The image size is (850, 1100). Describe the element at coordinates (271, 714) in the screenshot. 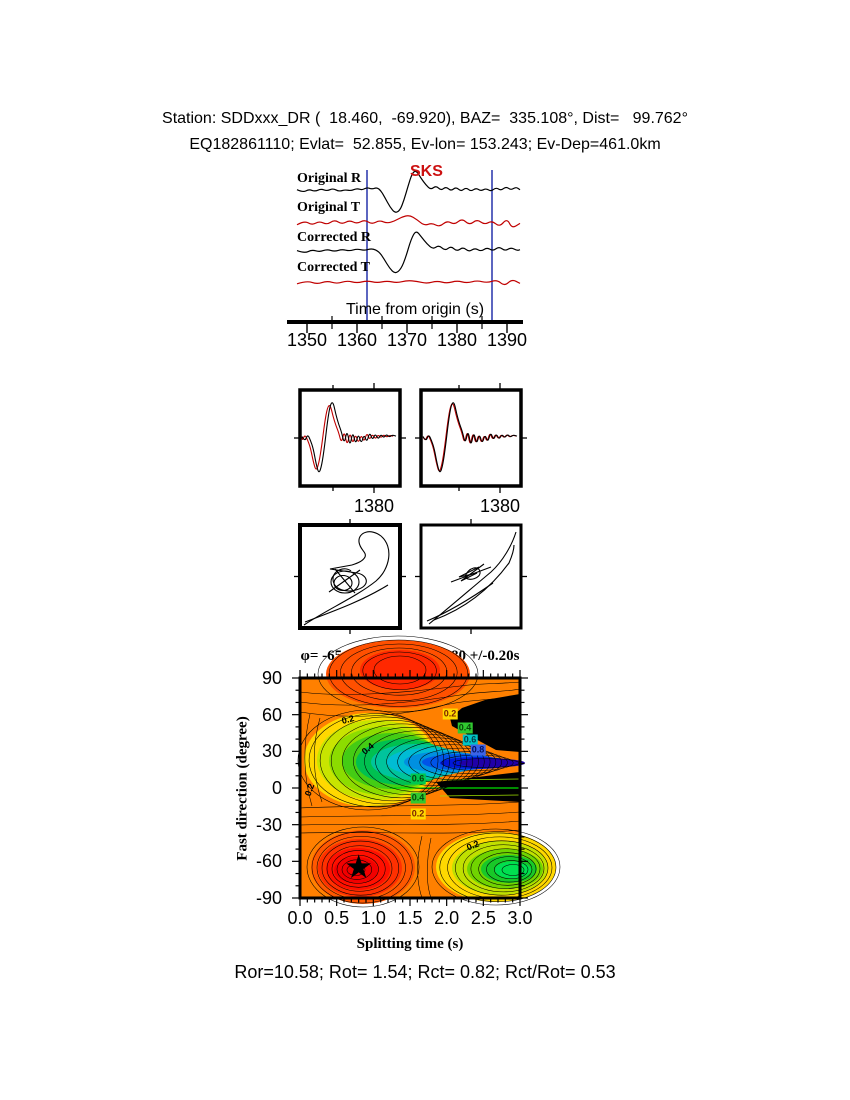

I see `fast-direction-tick-label: 60` at that location.